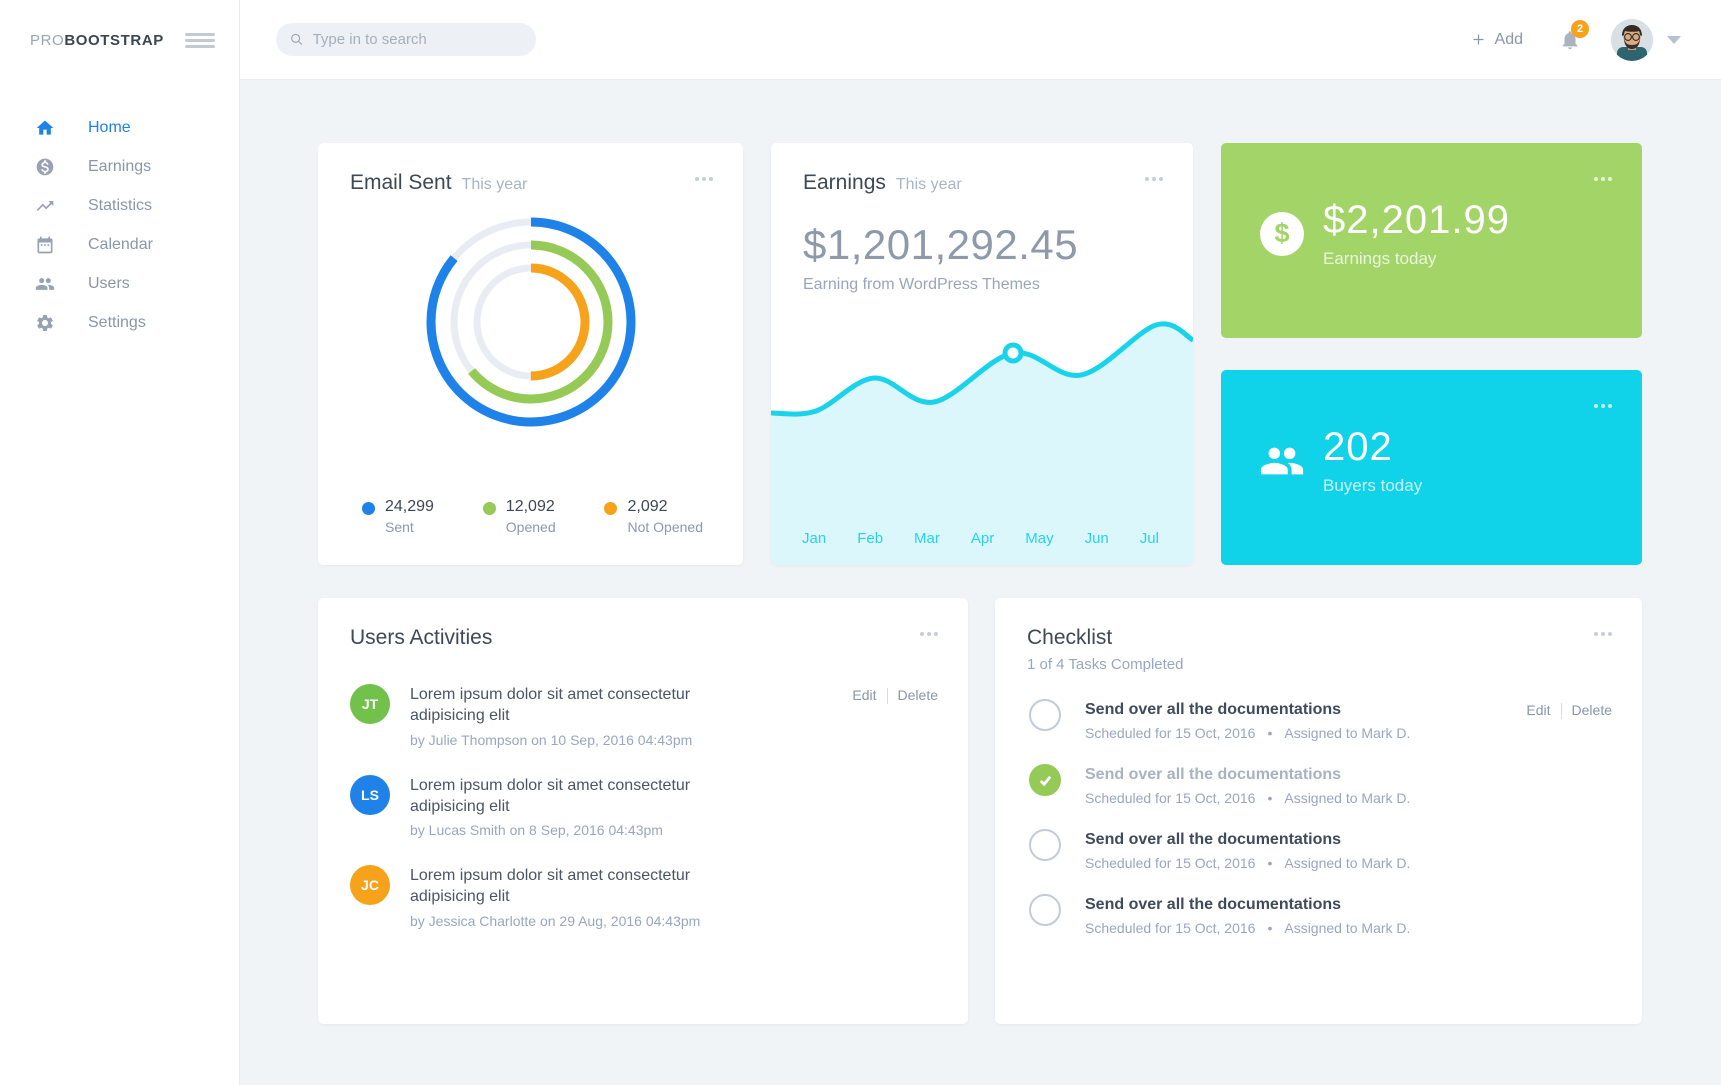  Describe the element at coordinates (119, 322) in the screenshot. I see `sidebar-item-settings: Settings` at that location.